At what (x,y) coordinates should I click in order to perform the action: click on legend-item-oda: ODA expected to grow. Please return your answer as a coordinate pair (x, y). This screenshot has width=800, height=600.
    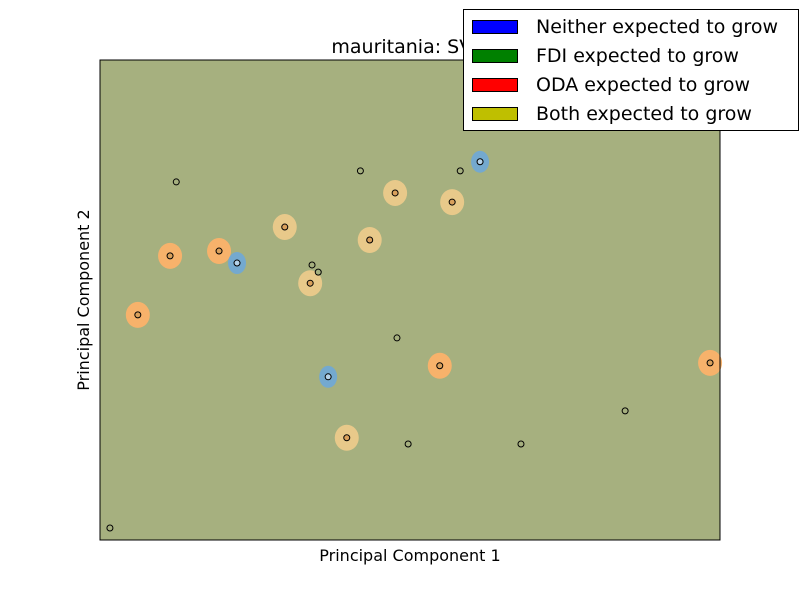
    Looking at the image, I should click on (611, 84).